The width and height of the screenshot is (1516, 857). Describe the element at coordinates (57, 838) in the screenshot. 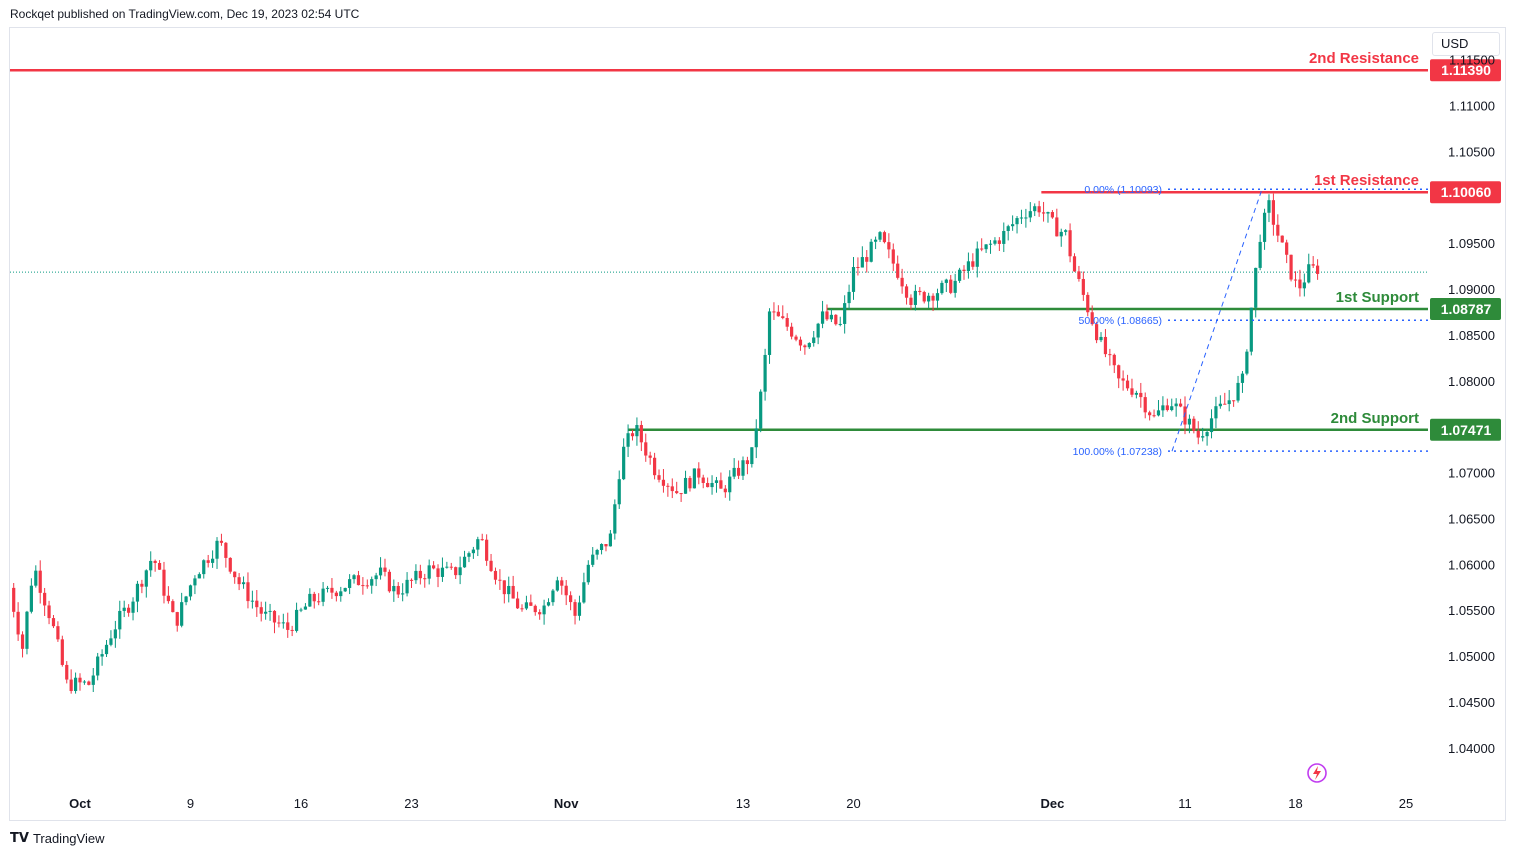

I see `tradingview-brand: 𝗧𝗩 TradingView` at that location.